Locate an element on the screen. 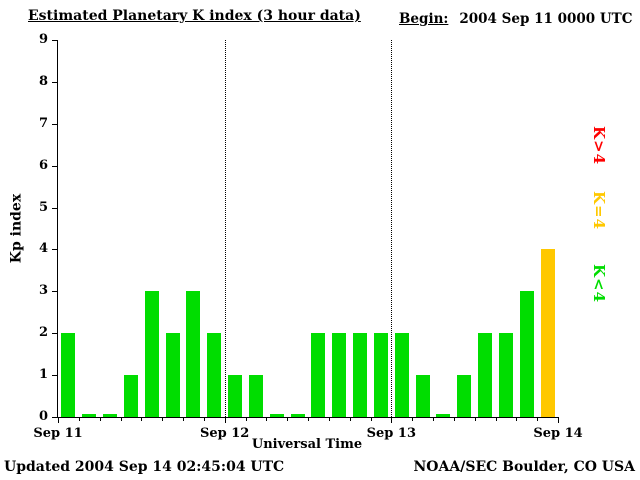  begin-line: Begin: 2004 Sep 11 0000 UTC is located at coordinates (515, 19).